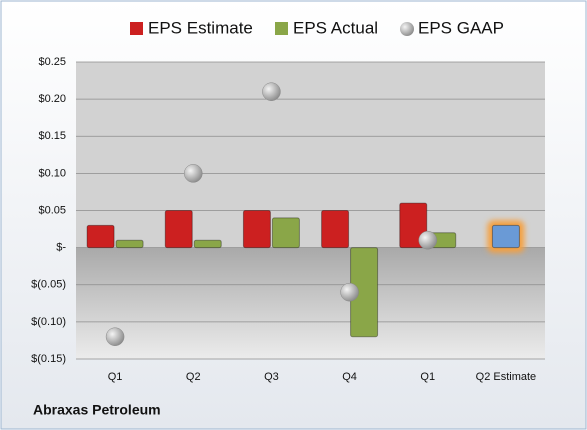  What do you see at coordinates (52, 210) in the screenshot?
I see `y-tick-label: $0.05` at bounding box center [52, 210].